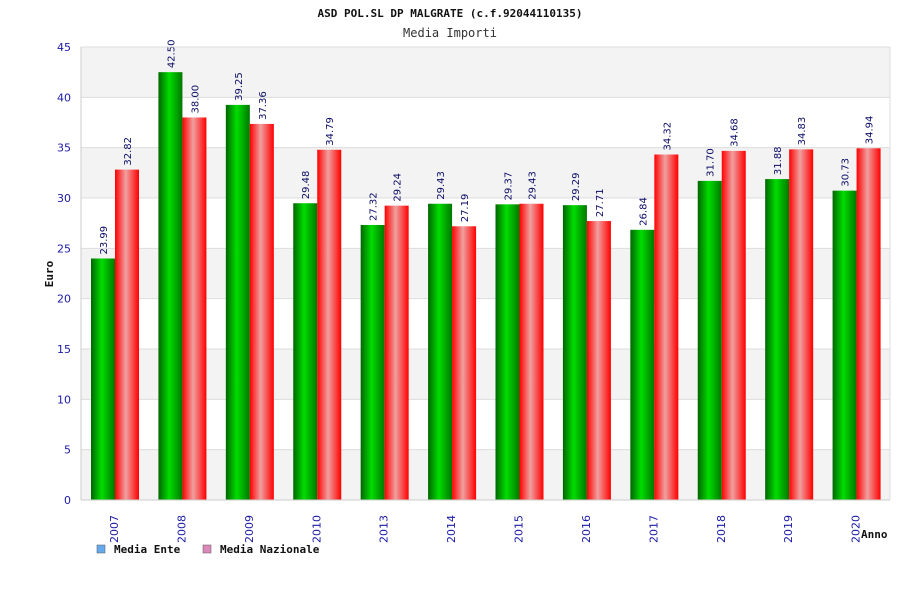 The width and height of the screenshot is (900, 600). Describe the element at coordinates (195, 99) in the screenshot. I see `value-label: 38.00` at that location.